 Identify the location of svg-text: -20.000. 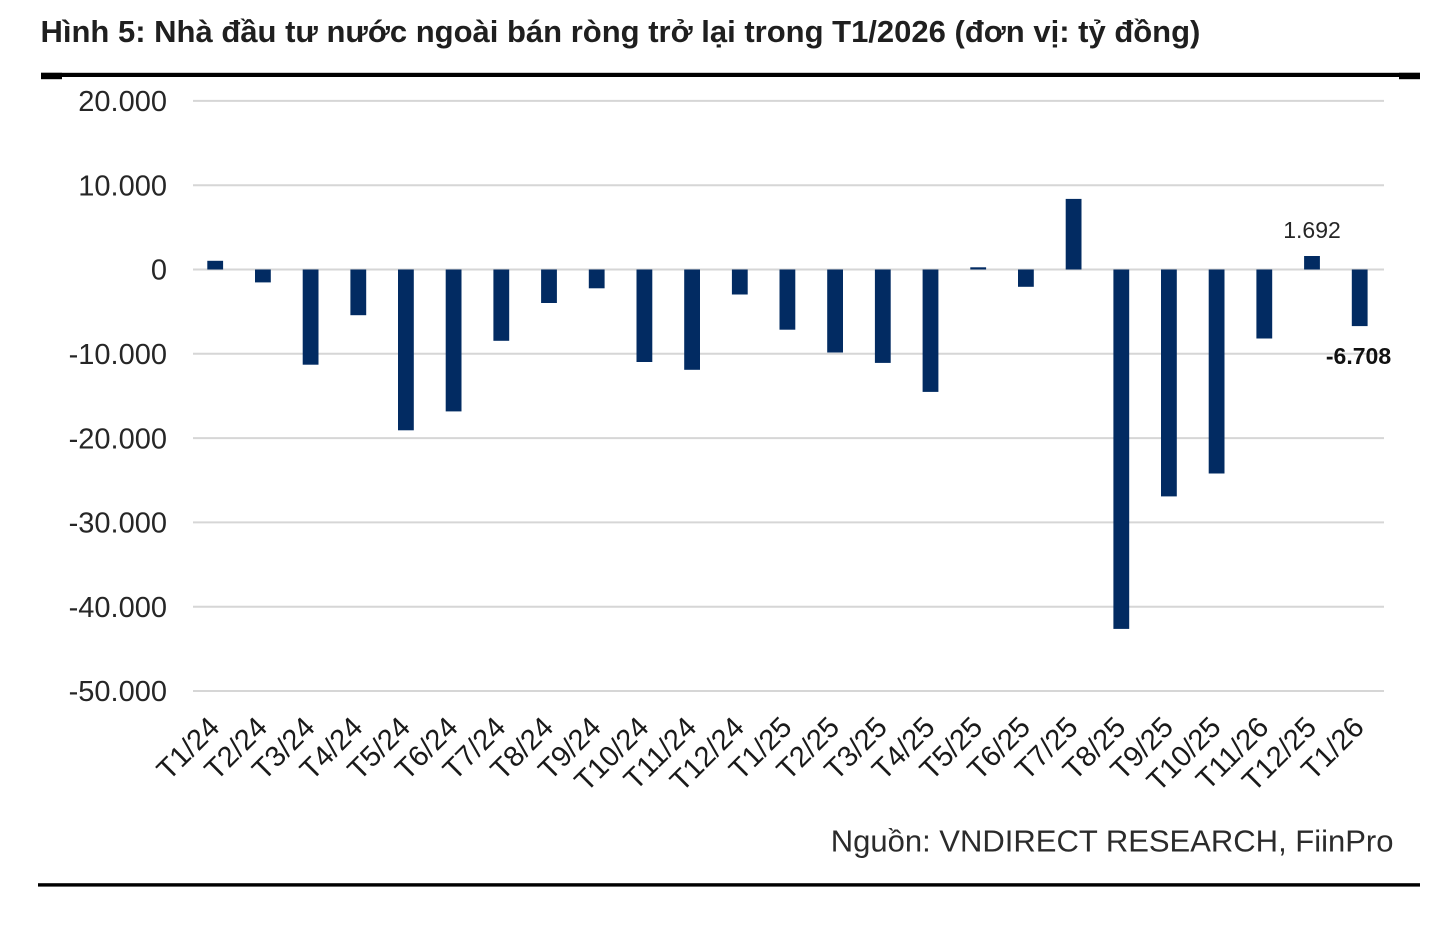
(118, 439).